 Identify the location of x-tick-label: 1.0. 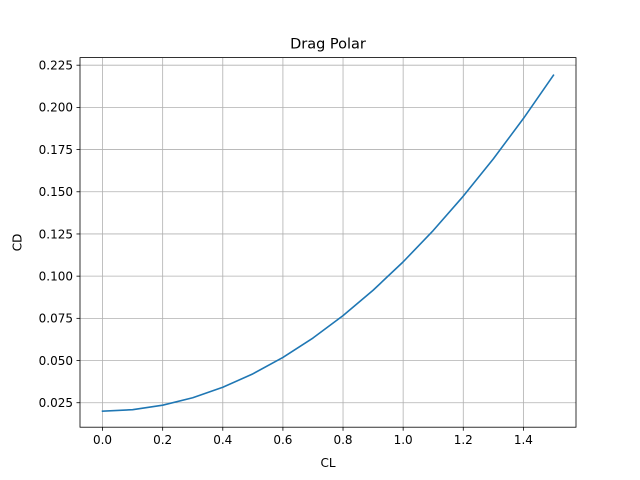
(403, 440).